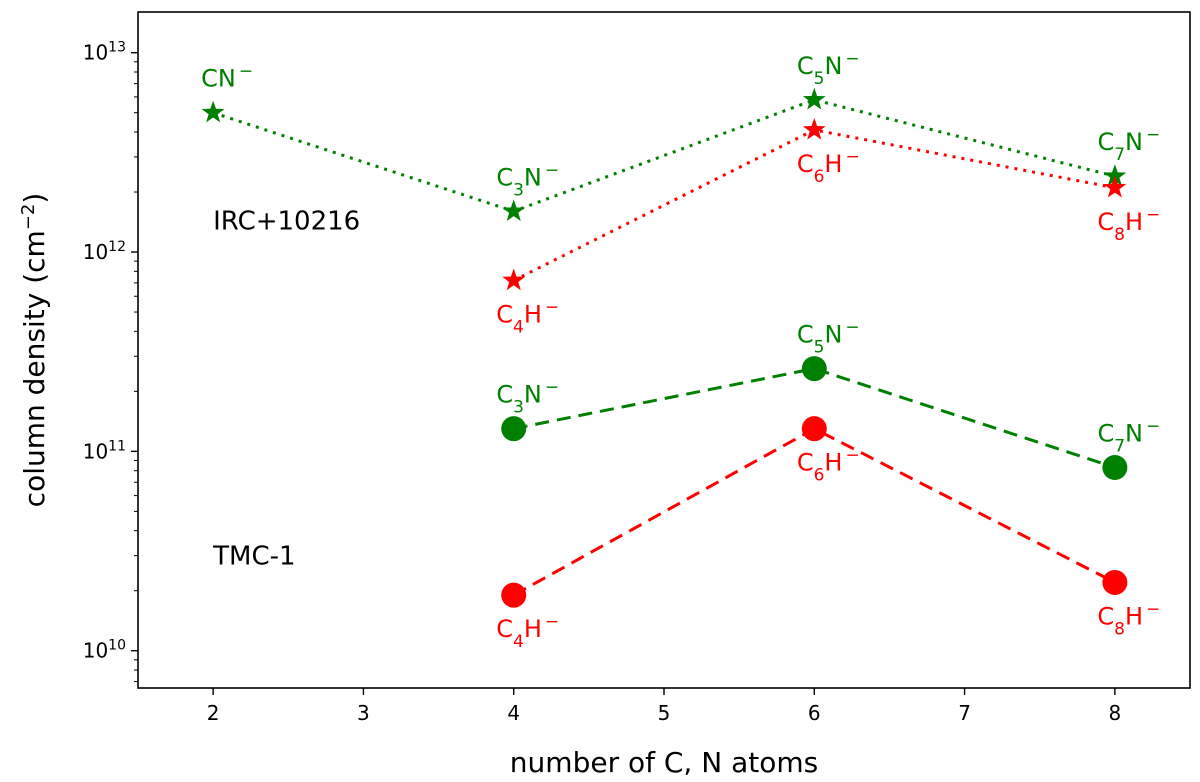  Describe the element at coordinates (814, 713) in the screenshot. I see `x-tick-label: 6` at that location.